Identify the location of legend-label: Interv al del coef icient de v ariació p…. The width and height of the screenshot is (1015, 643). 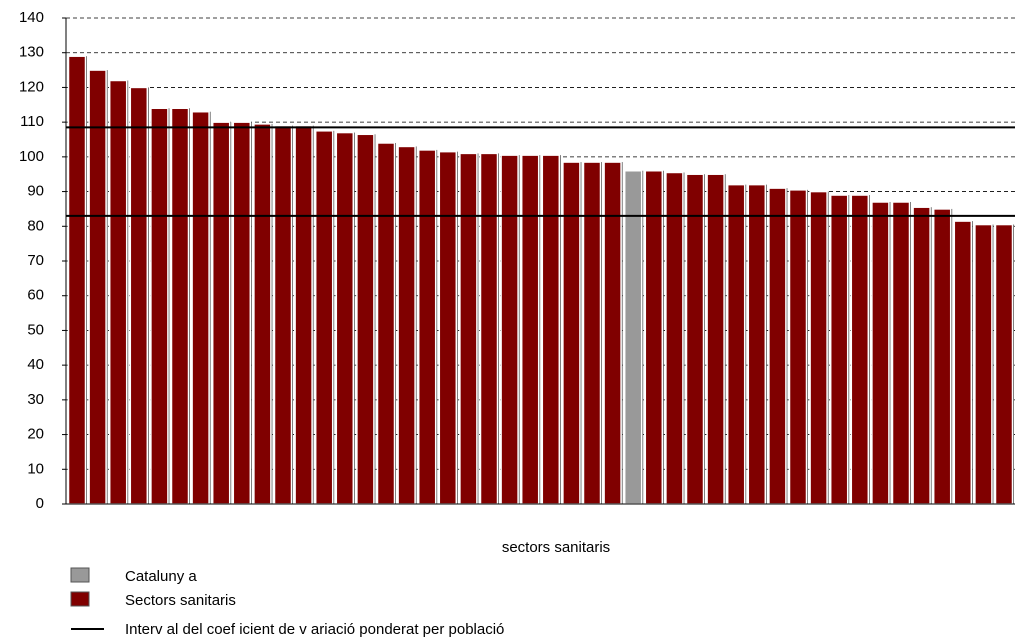
(314, 629).